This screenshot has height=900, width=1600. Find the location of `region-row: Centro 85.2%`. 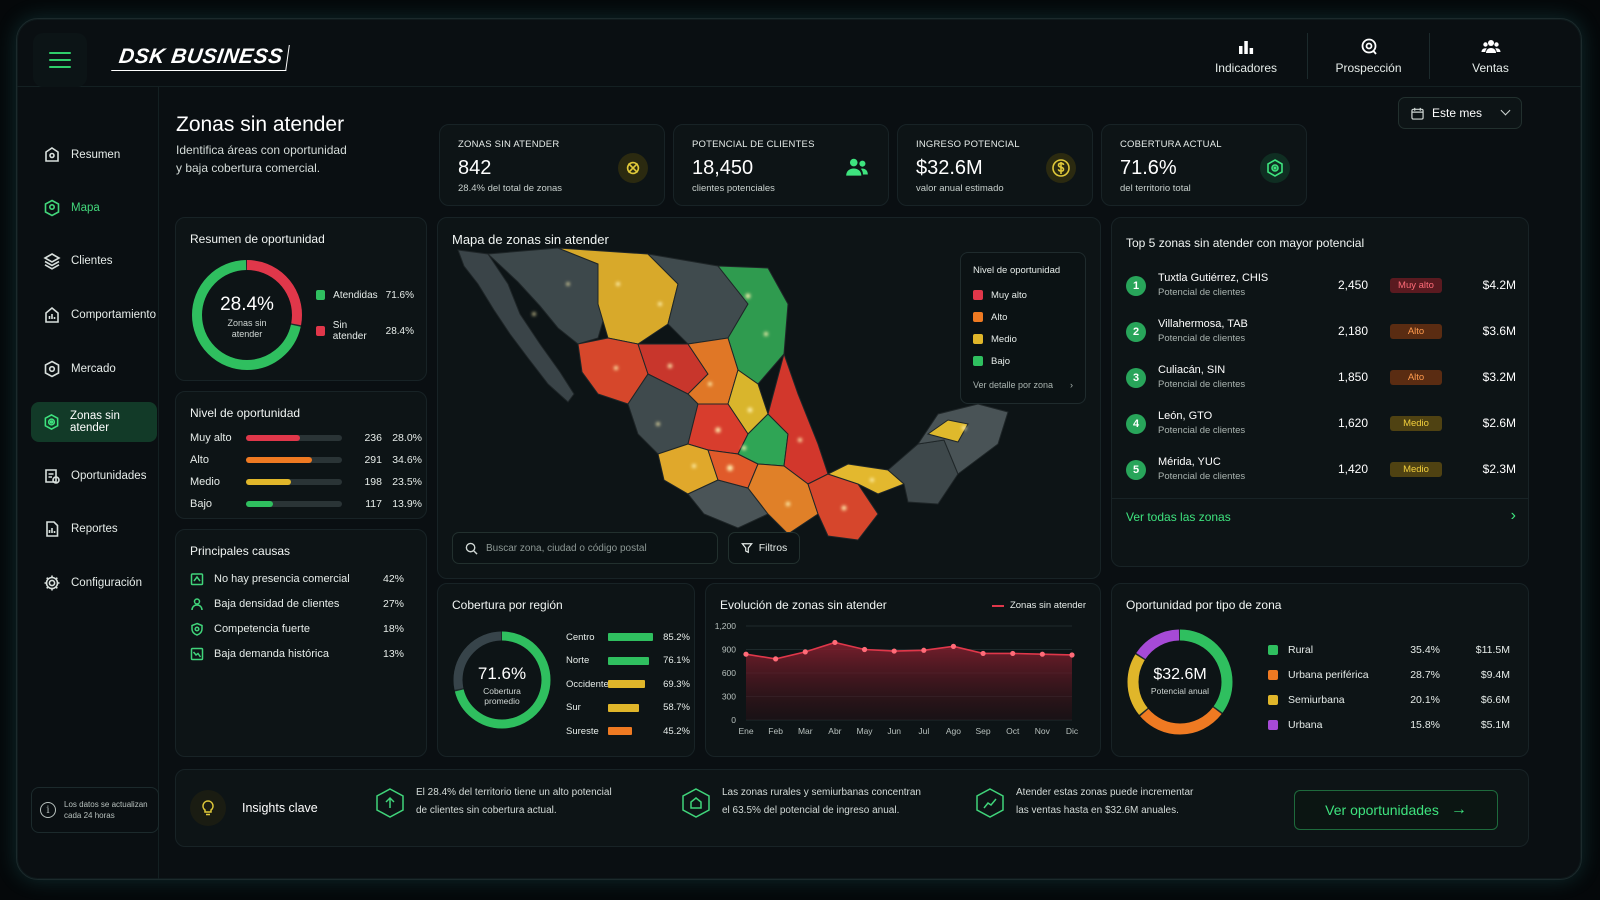

region-row: Centro 85.2% is located at coordinates (628, 637).